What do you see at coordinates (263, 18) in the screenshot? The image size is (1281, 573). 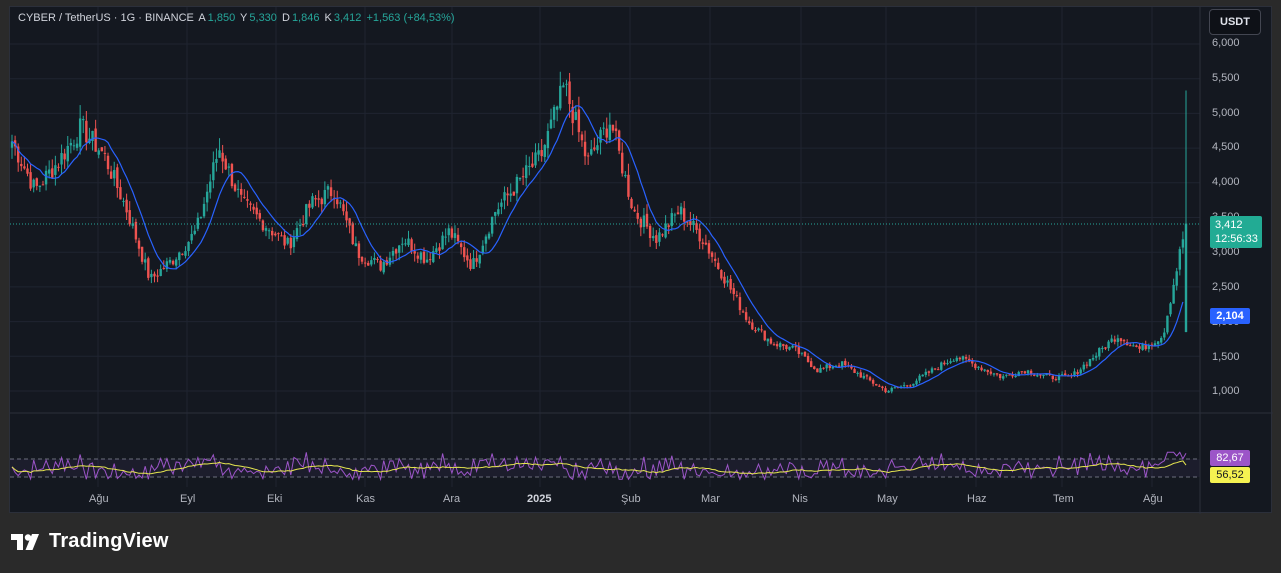 I see `high-value: 5,330` at bounding box center [263, 18].